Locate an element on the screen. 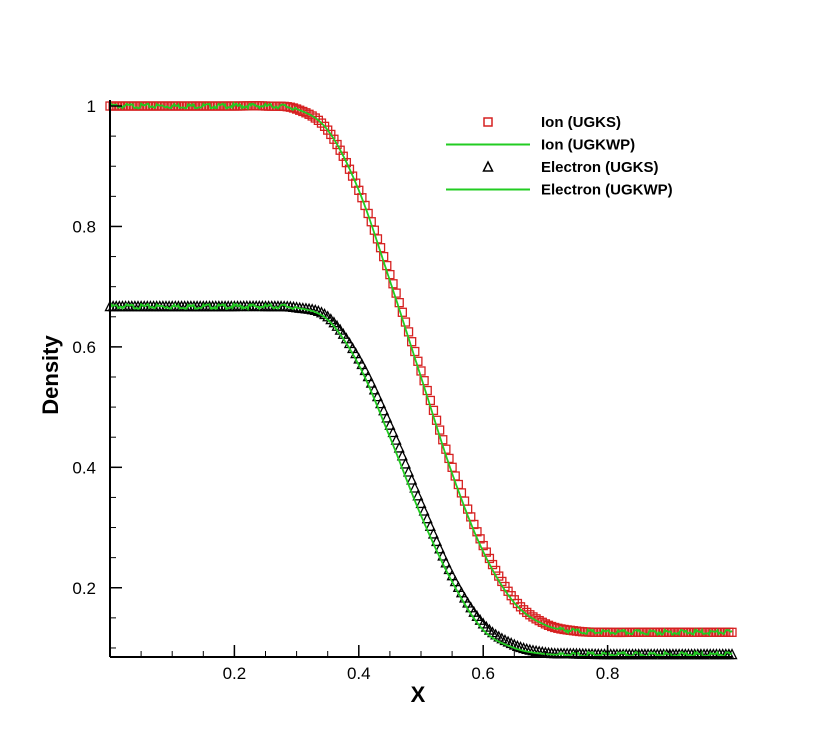 The width and height of the screenshot is (830, 739). legend-label: Electron (UGKS) is located at coordinates (600, 167).